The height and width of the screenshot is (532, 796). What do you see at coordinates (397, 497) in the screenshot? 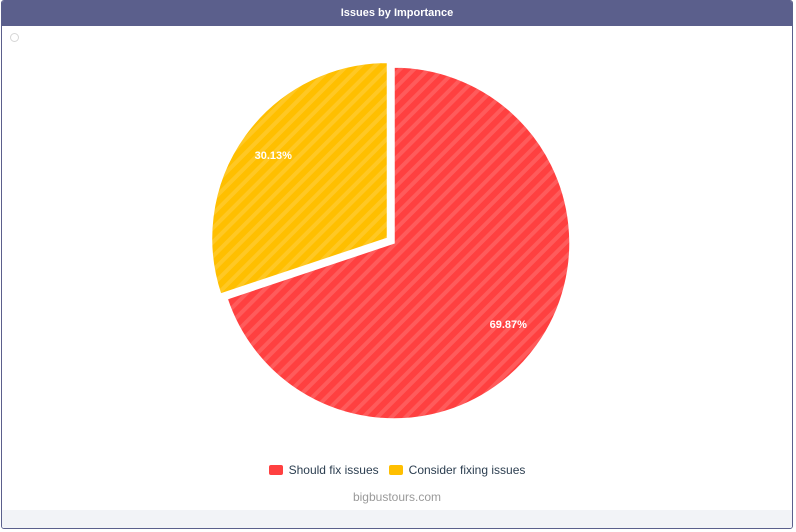
I see `footer-domain: bigbustours.com` at bounding box center [397, 497].